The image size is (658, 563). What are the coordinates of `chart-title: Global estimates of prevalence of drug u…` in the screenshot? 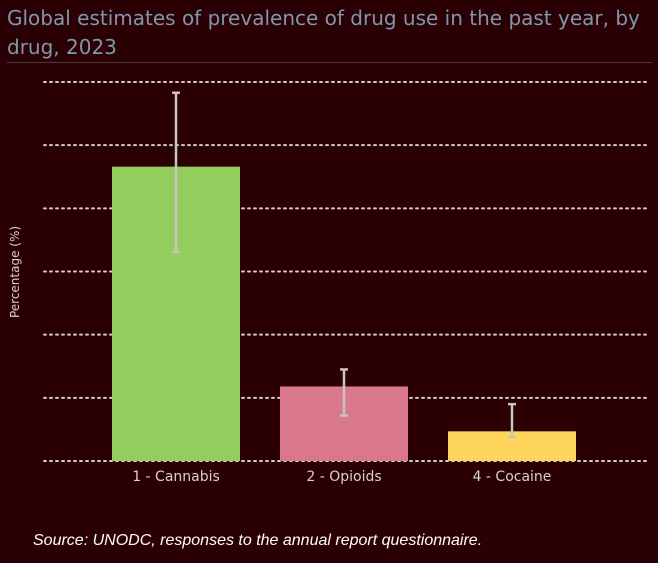 It's located at (323, 32).